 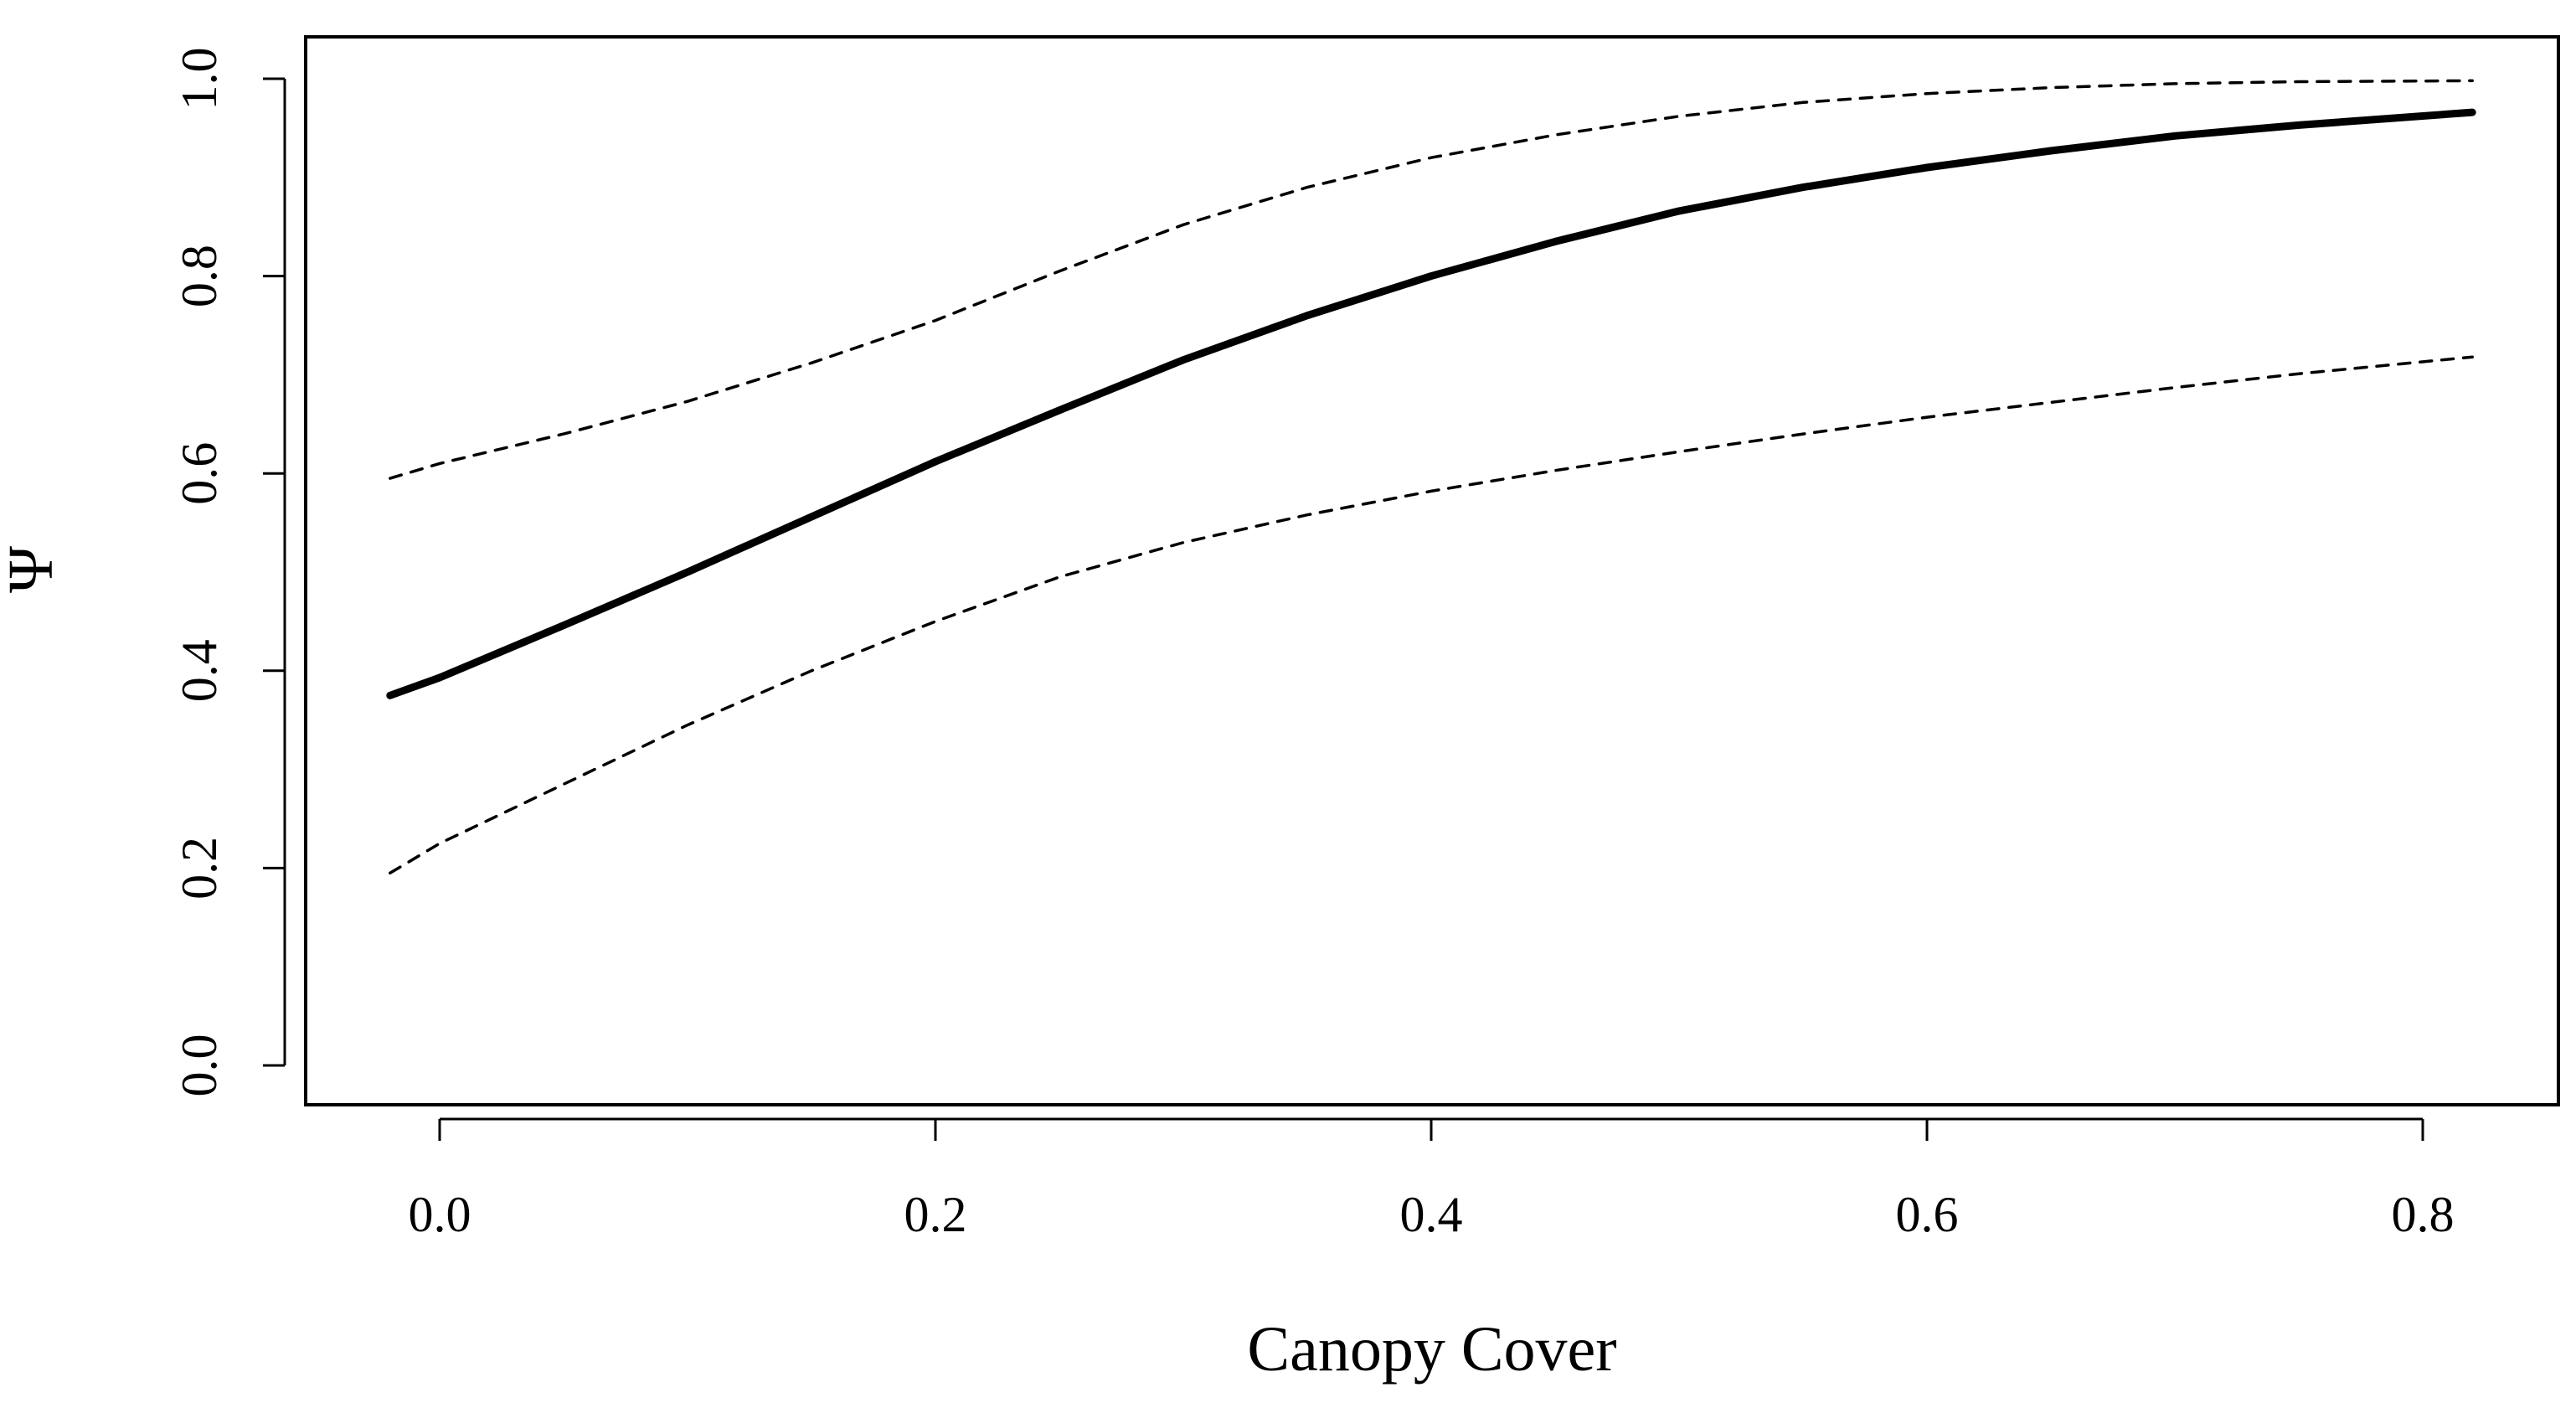 What do you see at coordinates (229, 572) in the screenshot?
I see `y-axis: 0.0 0.2 0.4 0.6 0.8 1.0` at bounding box center [229, 572].